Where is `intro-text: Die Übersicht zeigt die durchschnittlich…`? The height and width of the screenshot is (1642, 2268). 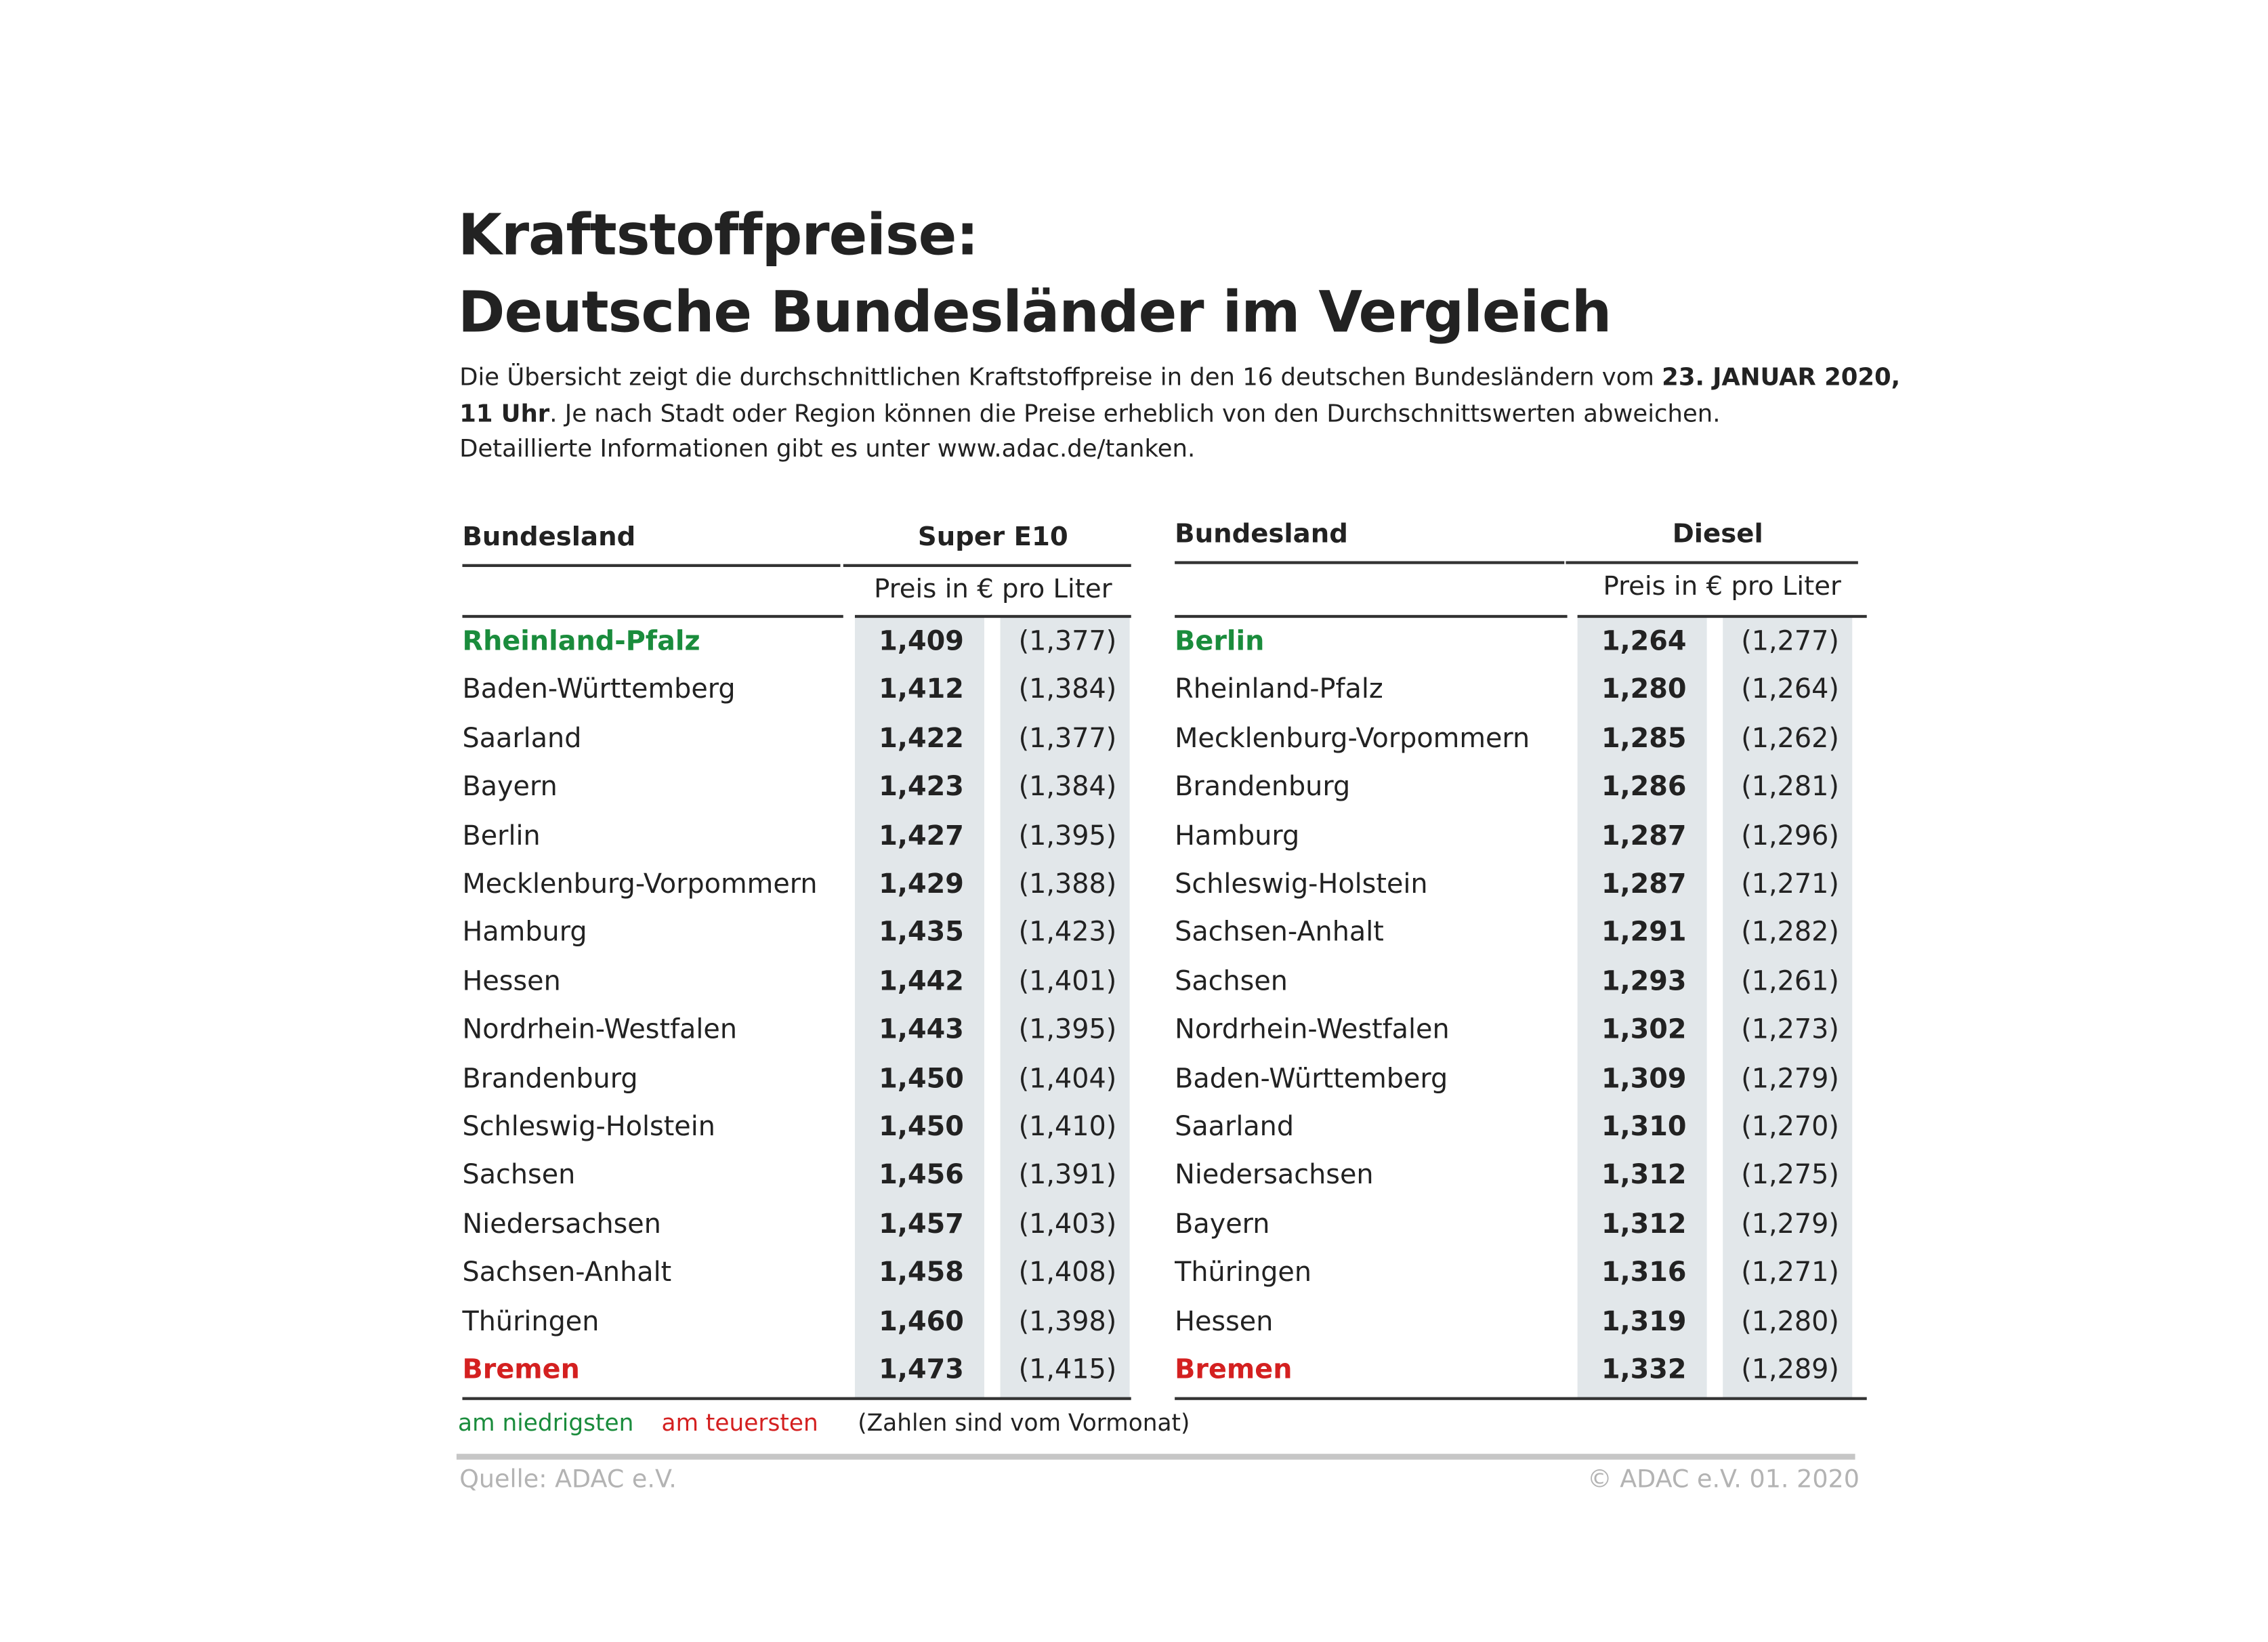
intro-text: Die Übersicht zeigt die durchschnittlich… is located at coordinates (1060, 377).